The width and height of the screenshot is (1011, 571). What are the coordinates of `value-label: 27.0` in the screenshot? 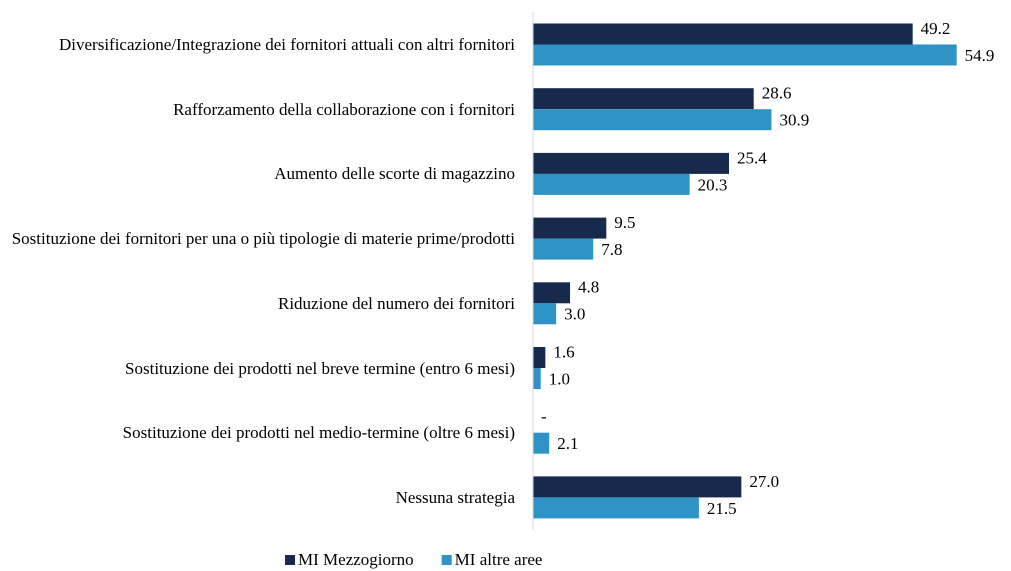 It's located at (764, 481).